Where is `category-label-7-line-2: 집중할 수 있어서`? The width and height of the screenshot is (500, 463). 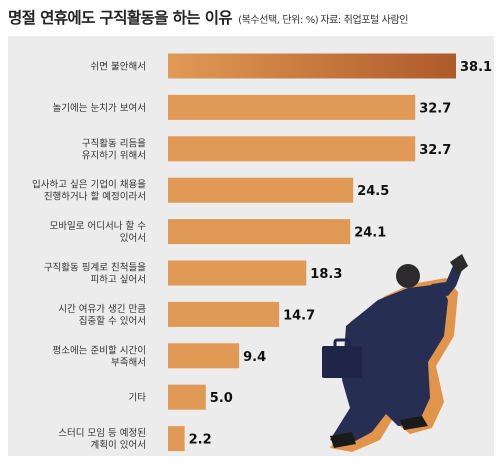
category-label-7-line-2: 집중할 수 있어서 is located at coordinates (112, 321).